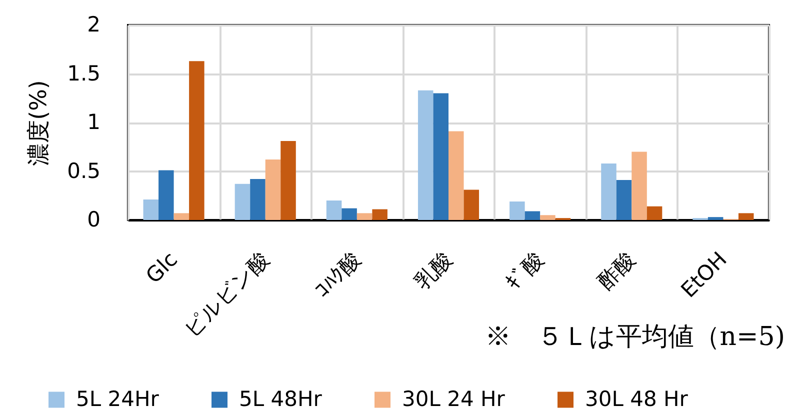 This screenshot has height=412, width=789. What do you see at coordinates (118, 398) in the screenshot?
I see `legend-label: 5L 24Hr` at bounding box center [118, 398].